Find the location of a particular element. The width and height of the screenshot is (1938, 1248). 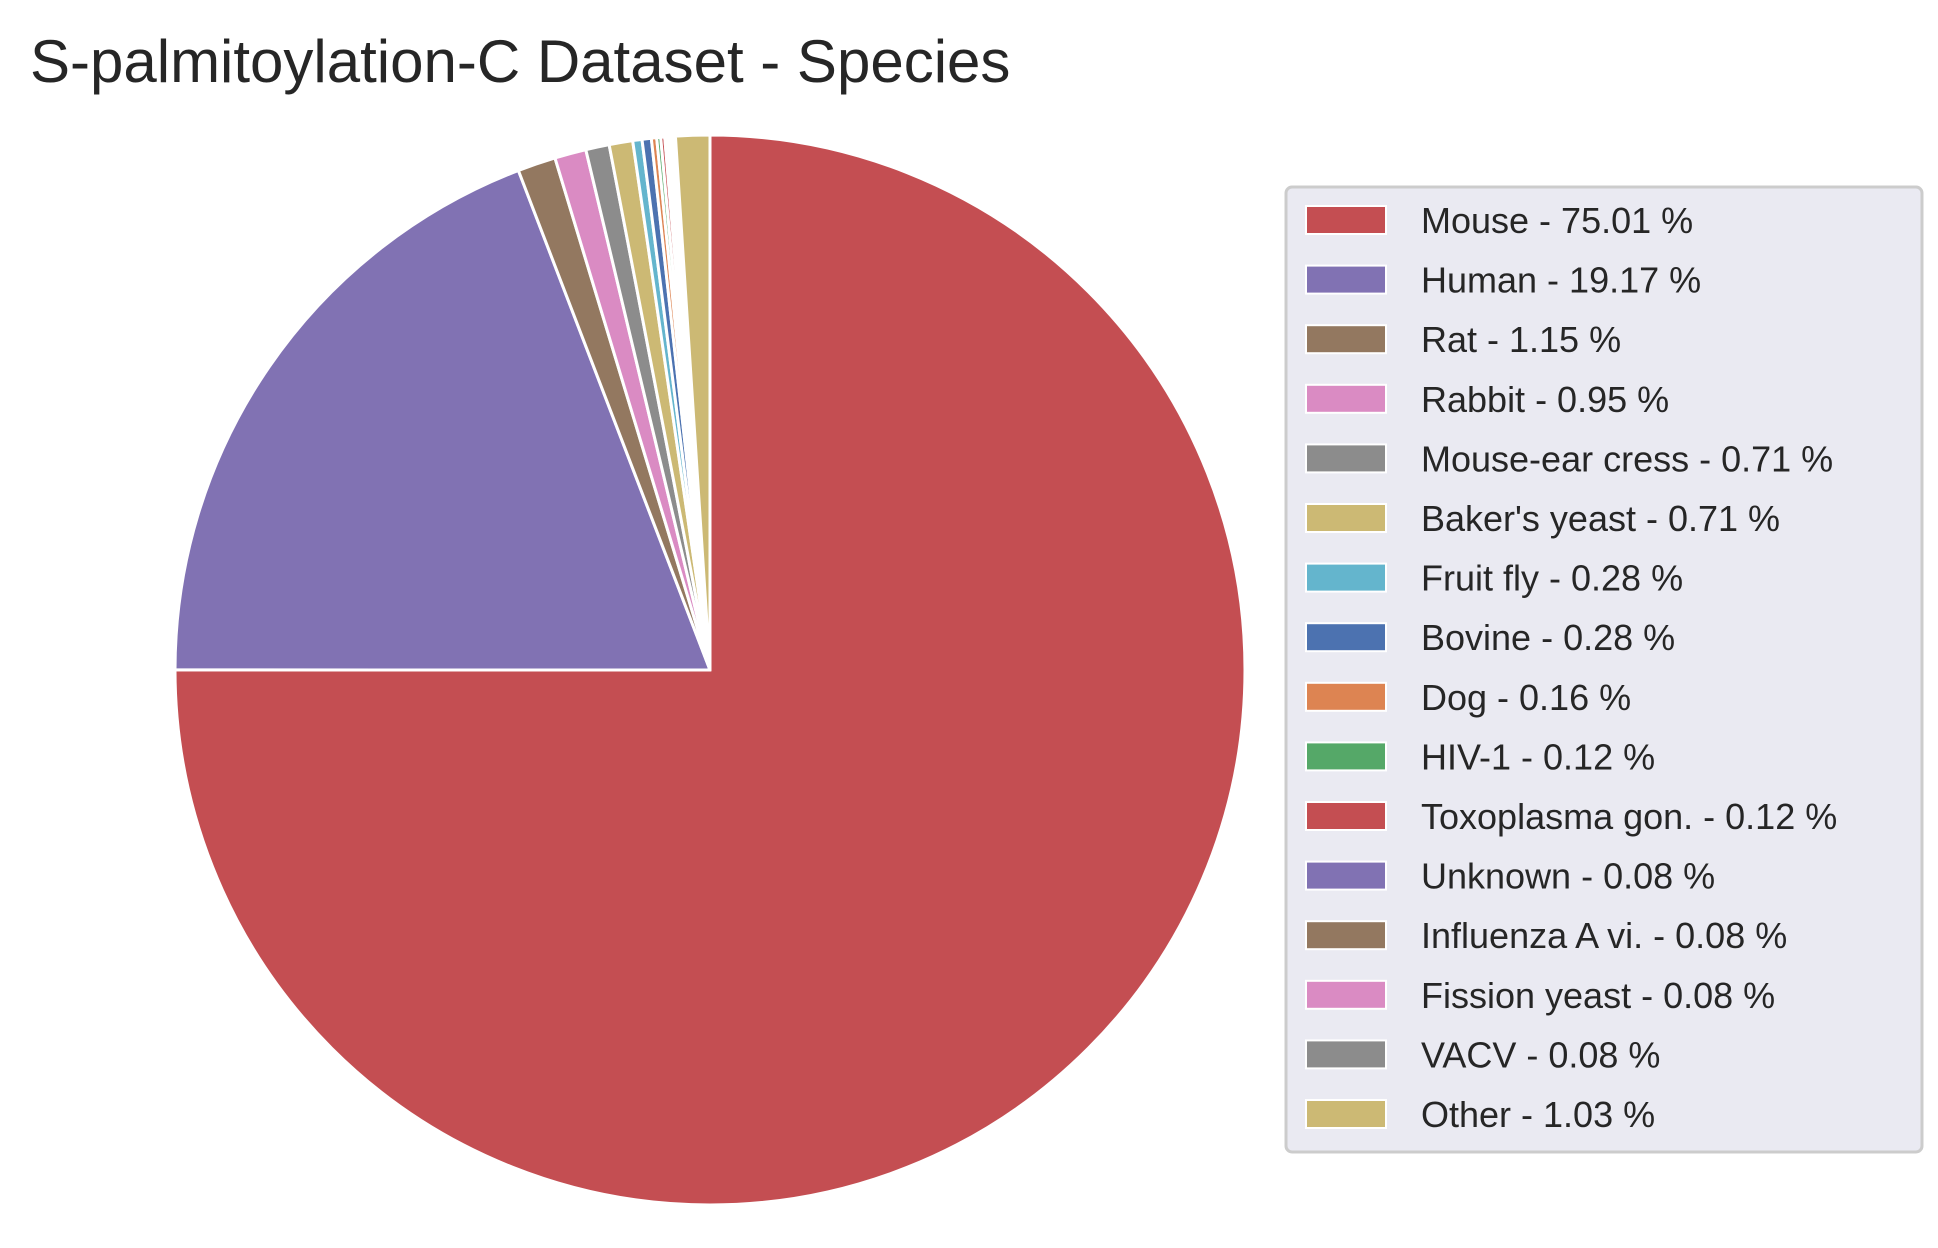

legend-label: Dog - 0.16 % is located at coordinates (1526, 697).